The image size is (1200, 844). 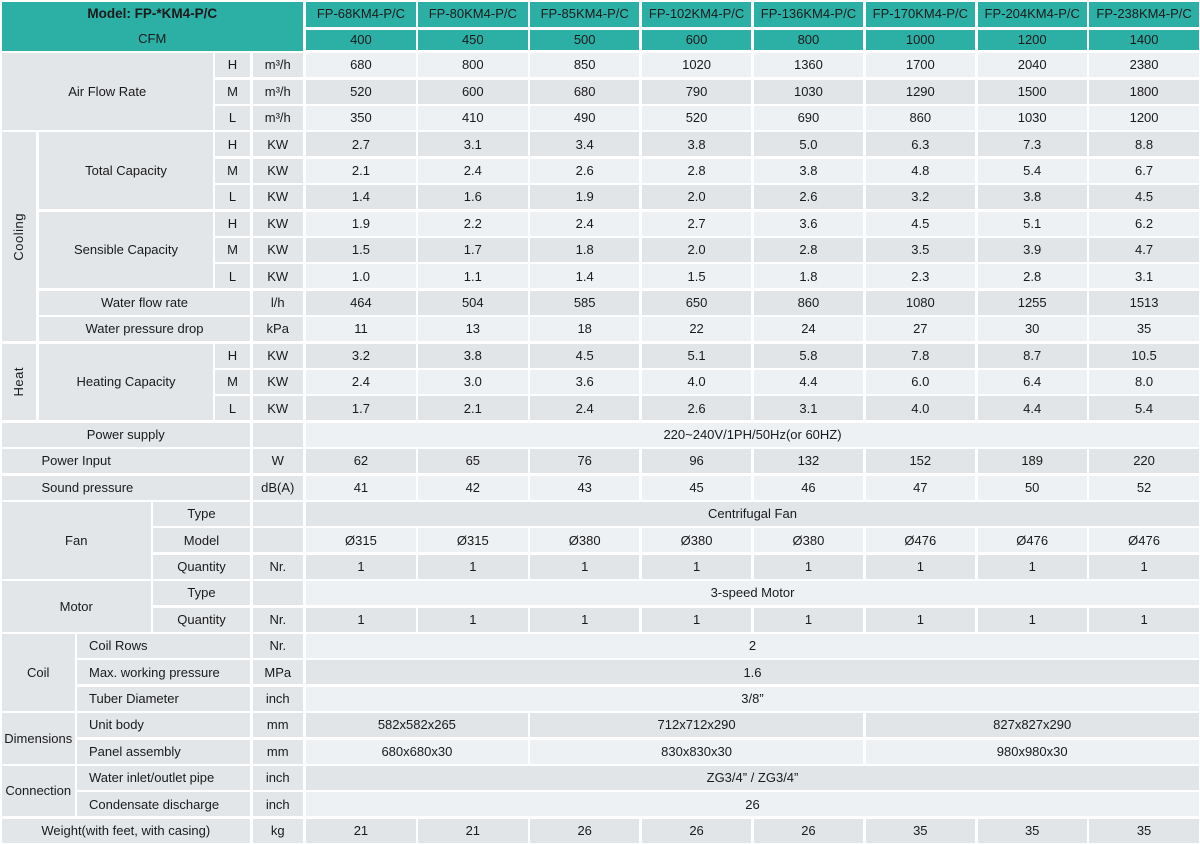 I want to click on row-label-tuber-diameter: Tuber Diameter, so click(x=163, y=698).